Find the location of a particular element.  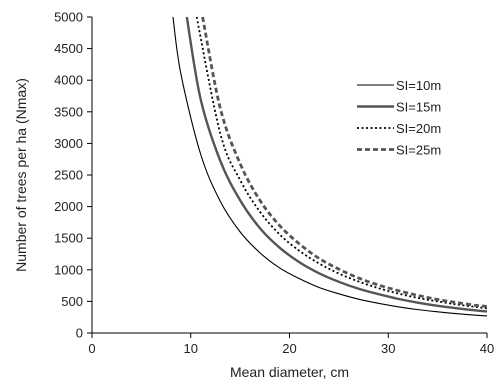

x-tick-label: 10 is located at coordinates (191, 348).